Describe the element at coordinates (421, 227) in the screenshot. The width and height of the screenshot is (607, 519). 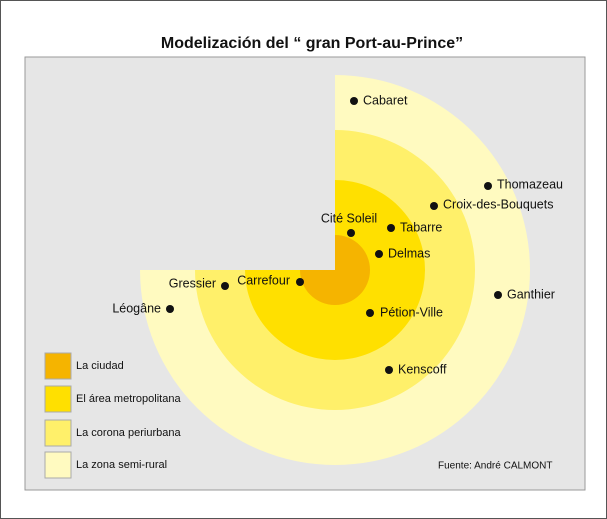
I see `place-label: Tabarre` at that location.